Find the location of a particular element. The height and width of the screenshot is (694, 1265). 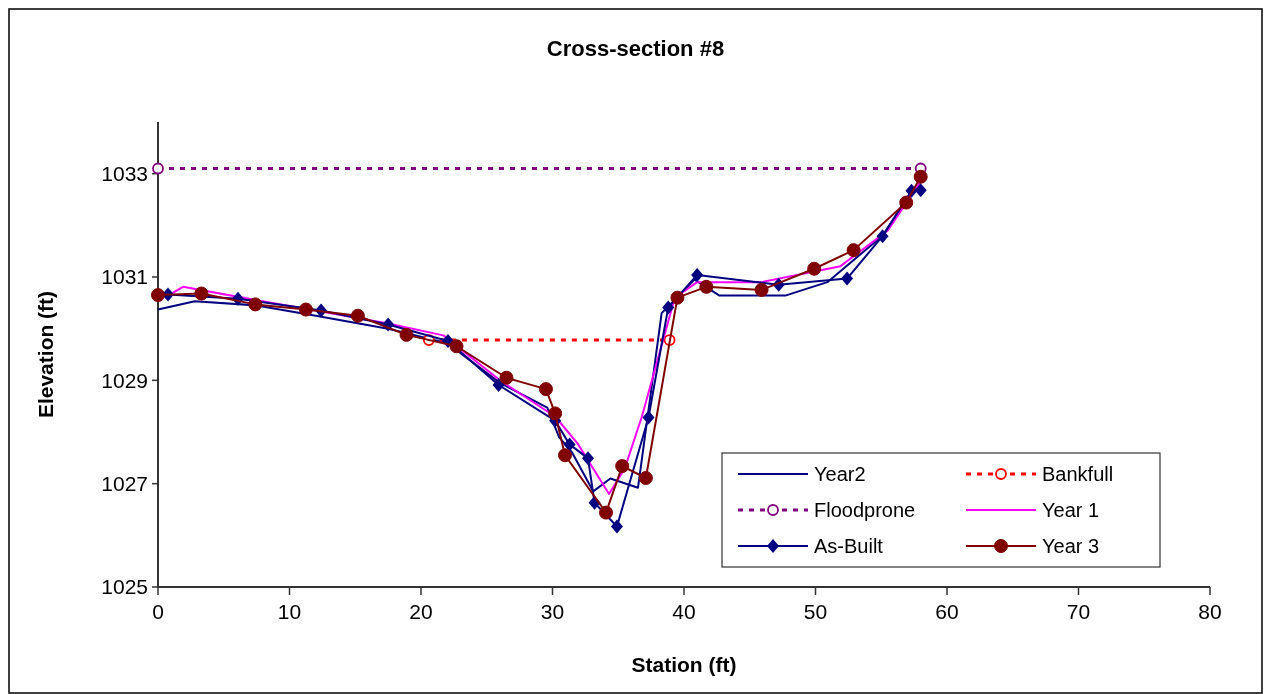

legend-label: Floodprone is located at coordinates (865, 510).